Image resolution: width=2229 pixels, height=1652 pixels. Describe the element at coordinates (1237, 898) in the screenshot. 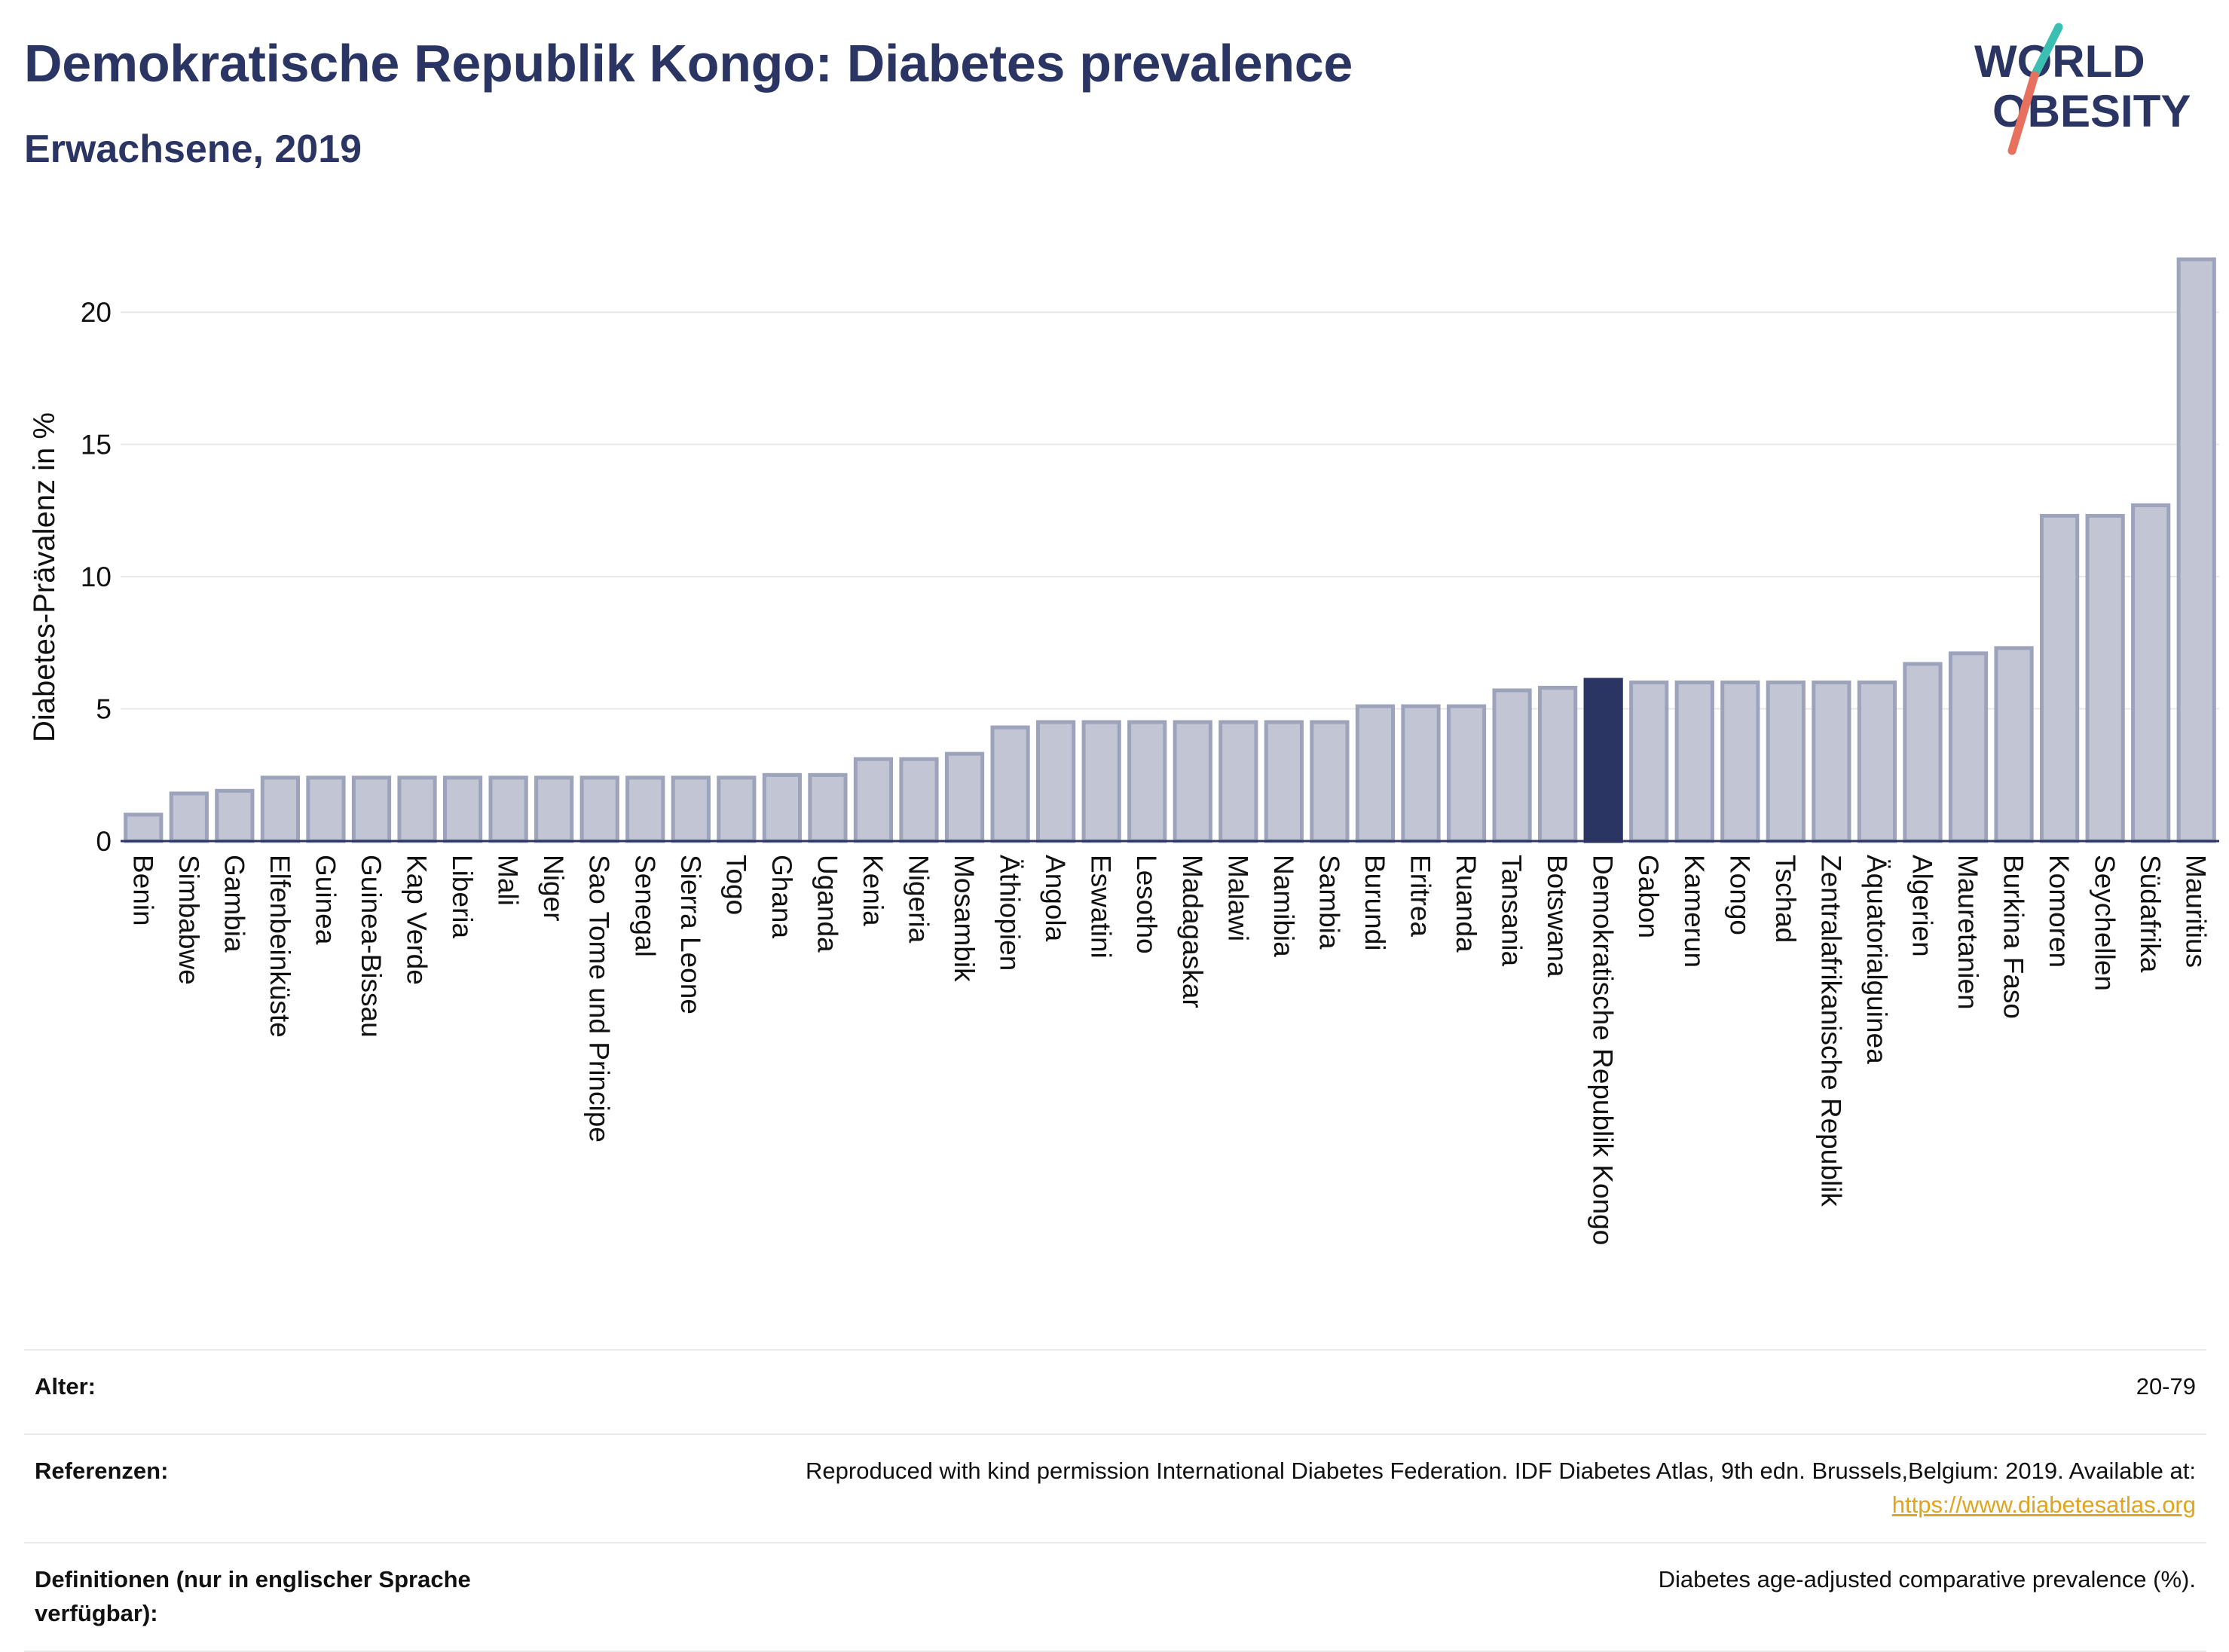

I see `x-tick-label: Malawi` at that location.